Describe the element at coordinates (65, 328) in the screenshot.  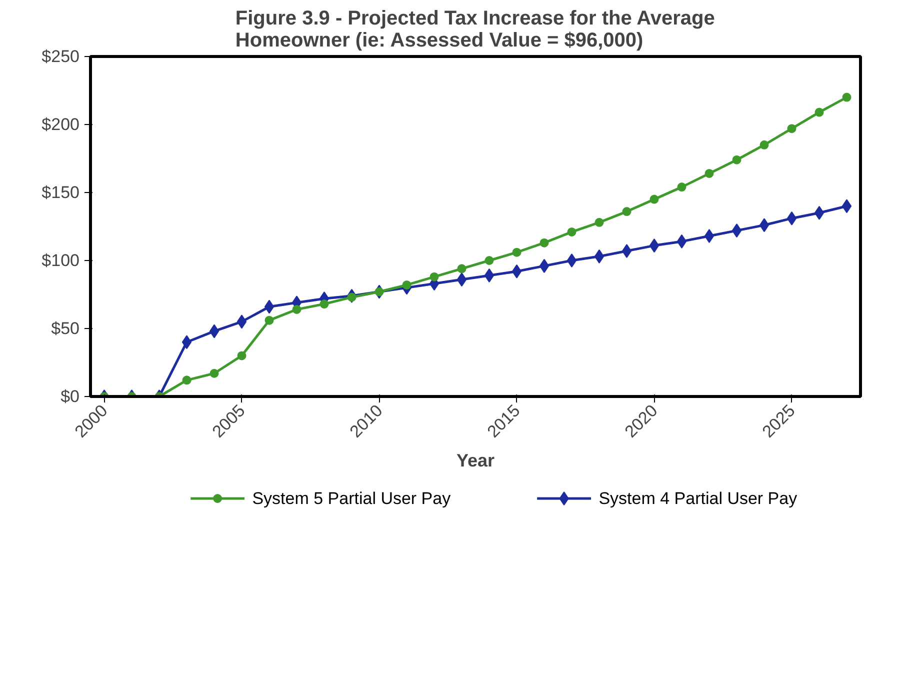
I see `y-tick-label: $50` at that location.